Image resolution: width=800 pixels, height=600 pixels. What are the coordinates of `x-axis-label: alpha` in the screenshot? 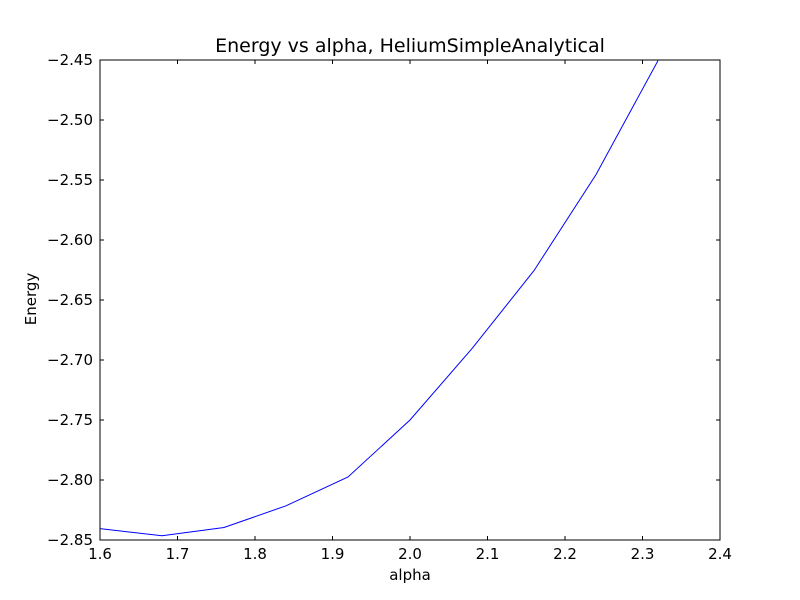 It's located at (410, 575).